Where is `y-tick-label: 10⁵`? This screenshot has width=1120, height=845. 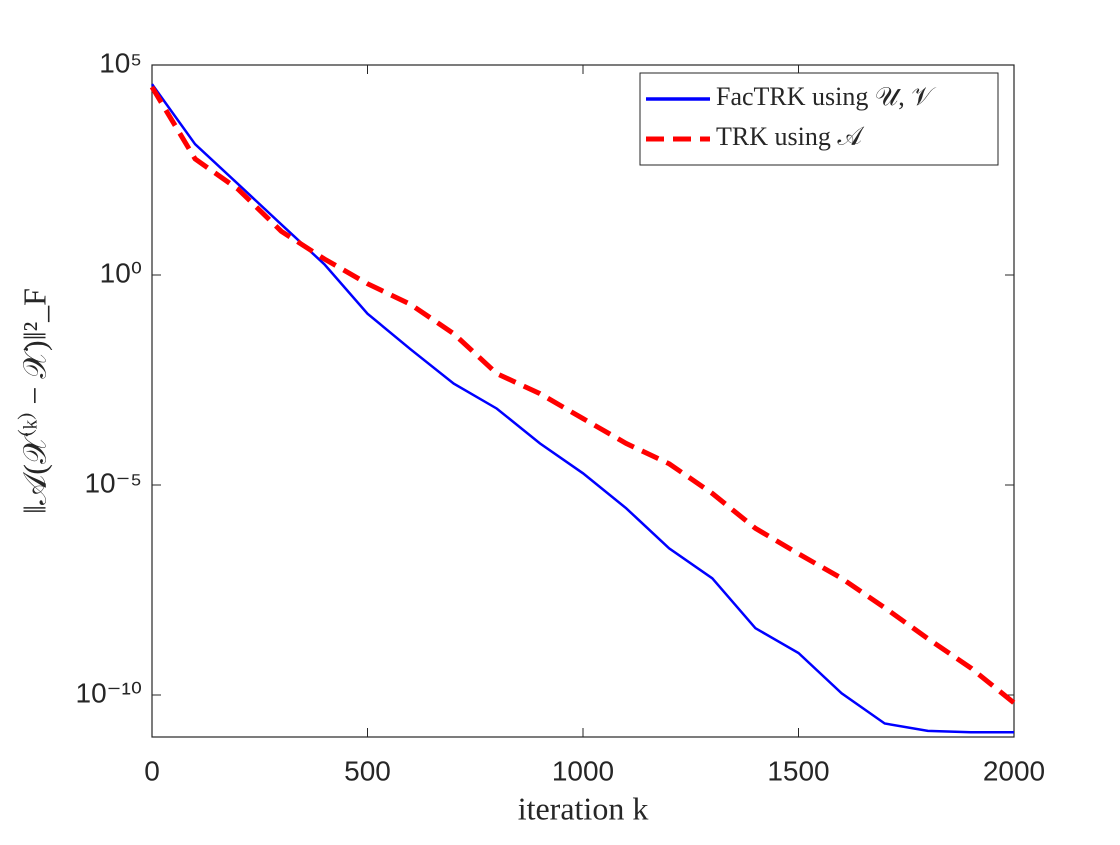
y-tick-label: 10⁵ is located at coordinates (120, 62).